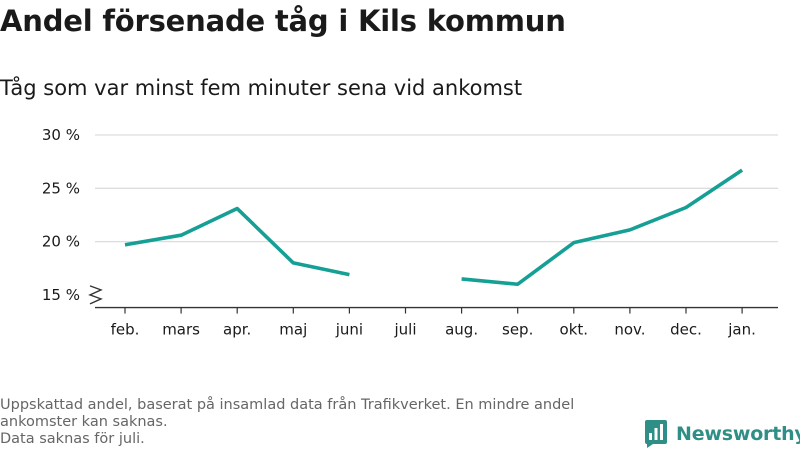 The height and width of the screenshot is (450, 800). What do you see at coordinates (181, 330) in the screenshot?
I see `x-tick-label: mars` at bounding box center [181, 330].